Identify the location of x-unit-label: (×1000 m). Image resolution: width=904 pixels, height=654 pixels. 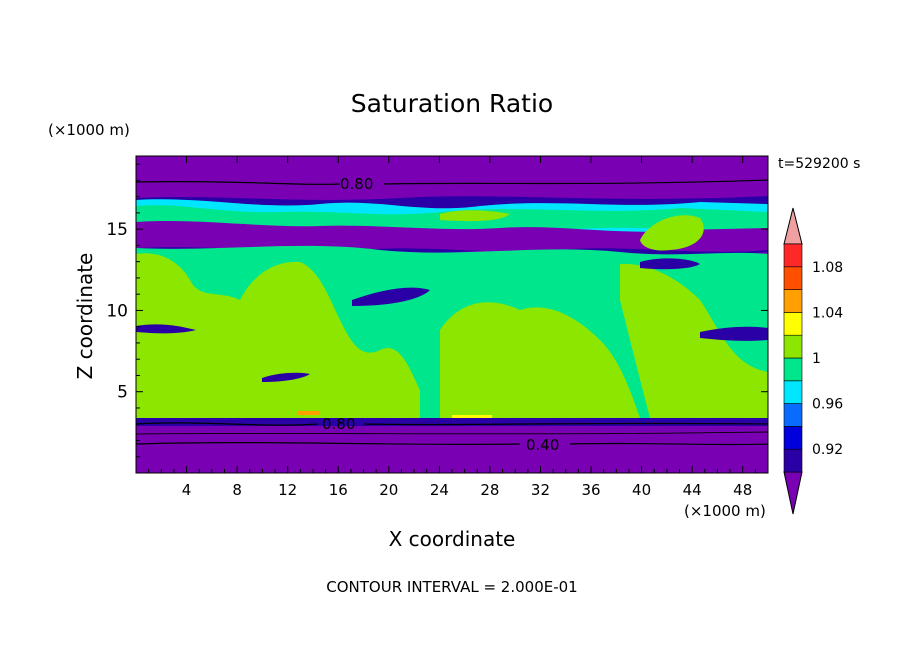
(725, 511).